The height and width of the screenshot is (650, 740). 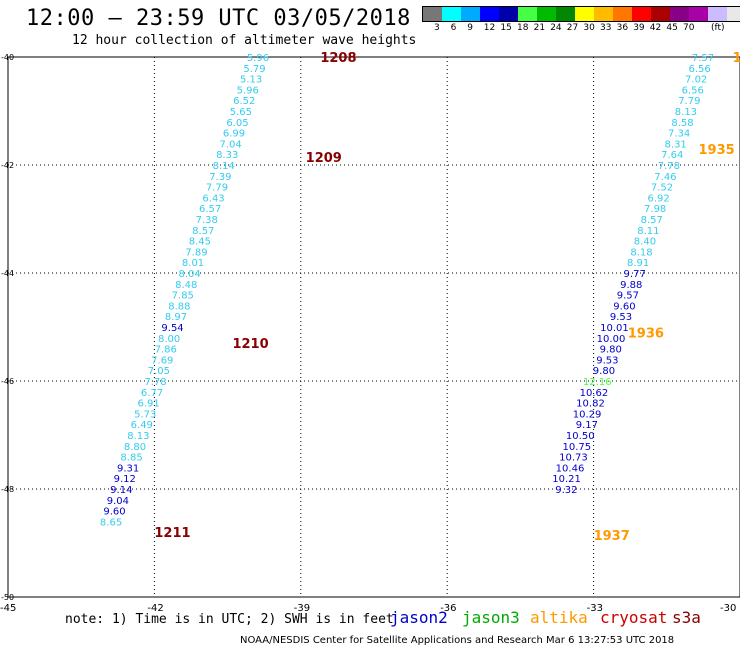 I want to click on wave-height-value: 8.85, so click(x=131, y=458).